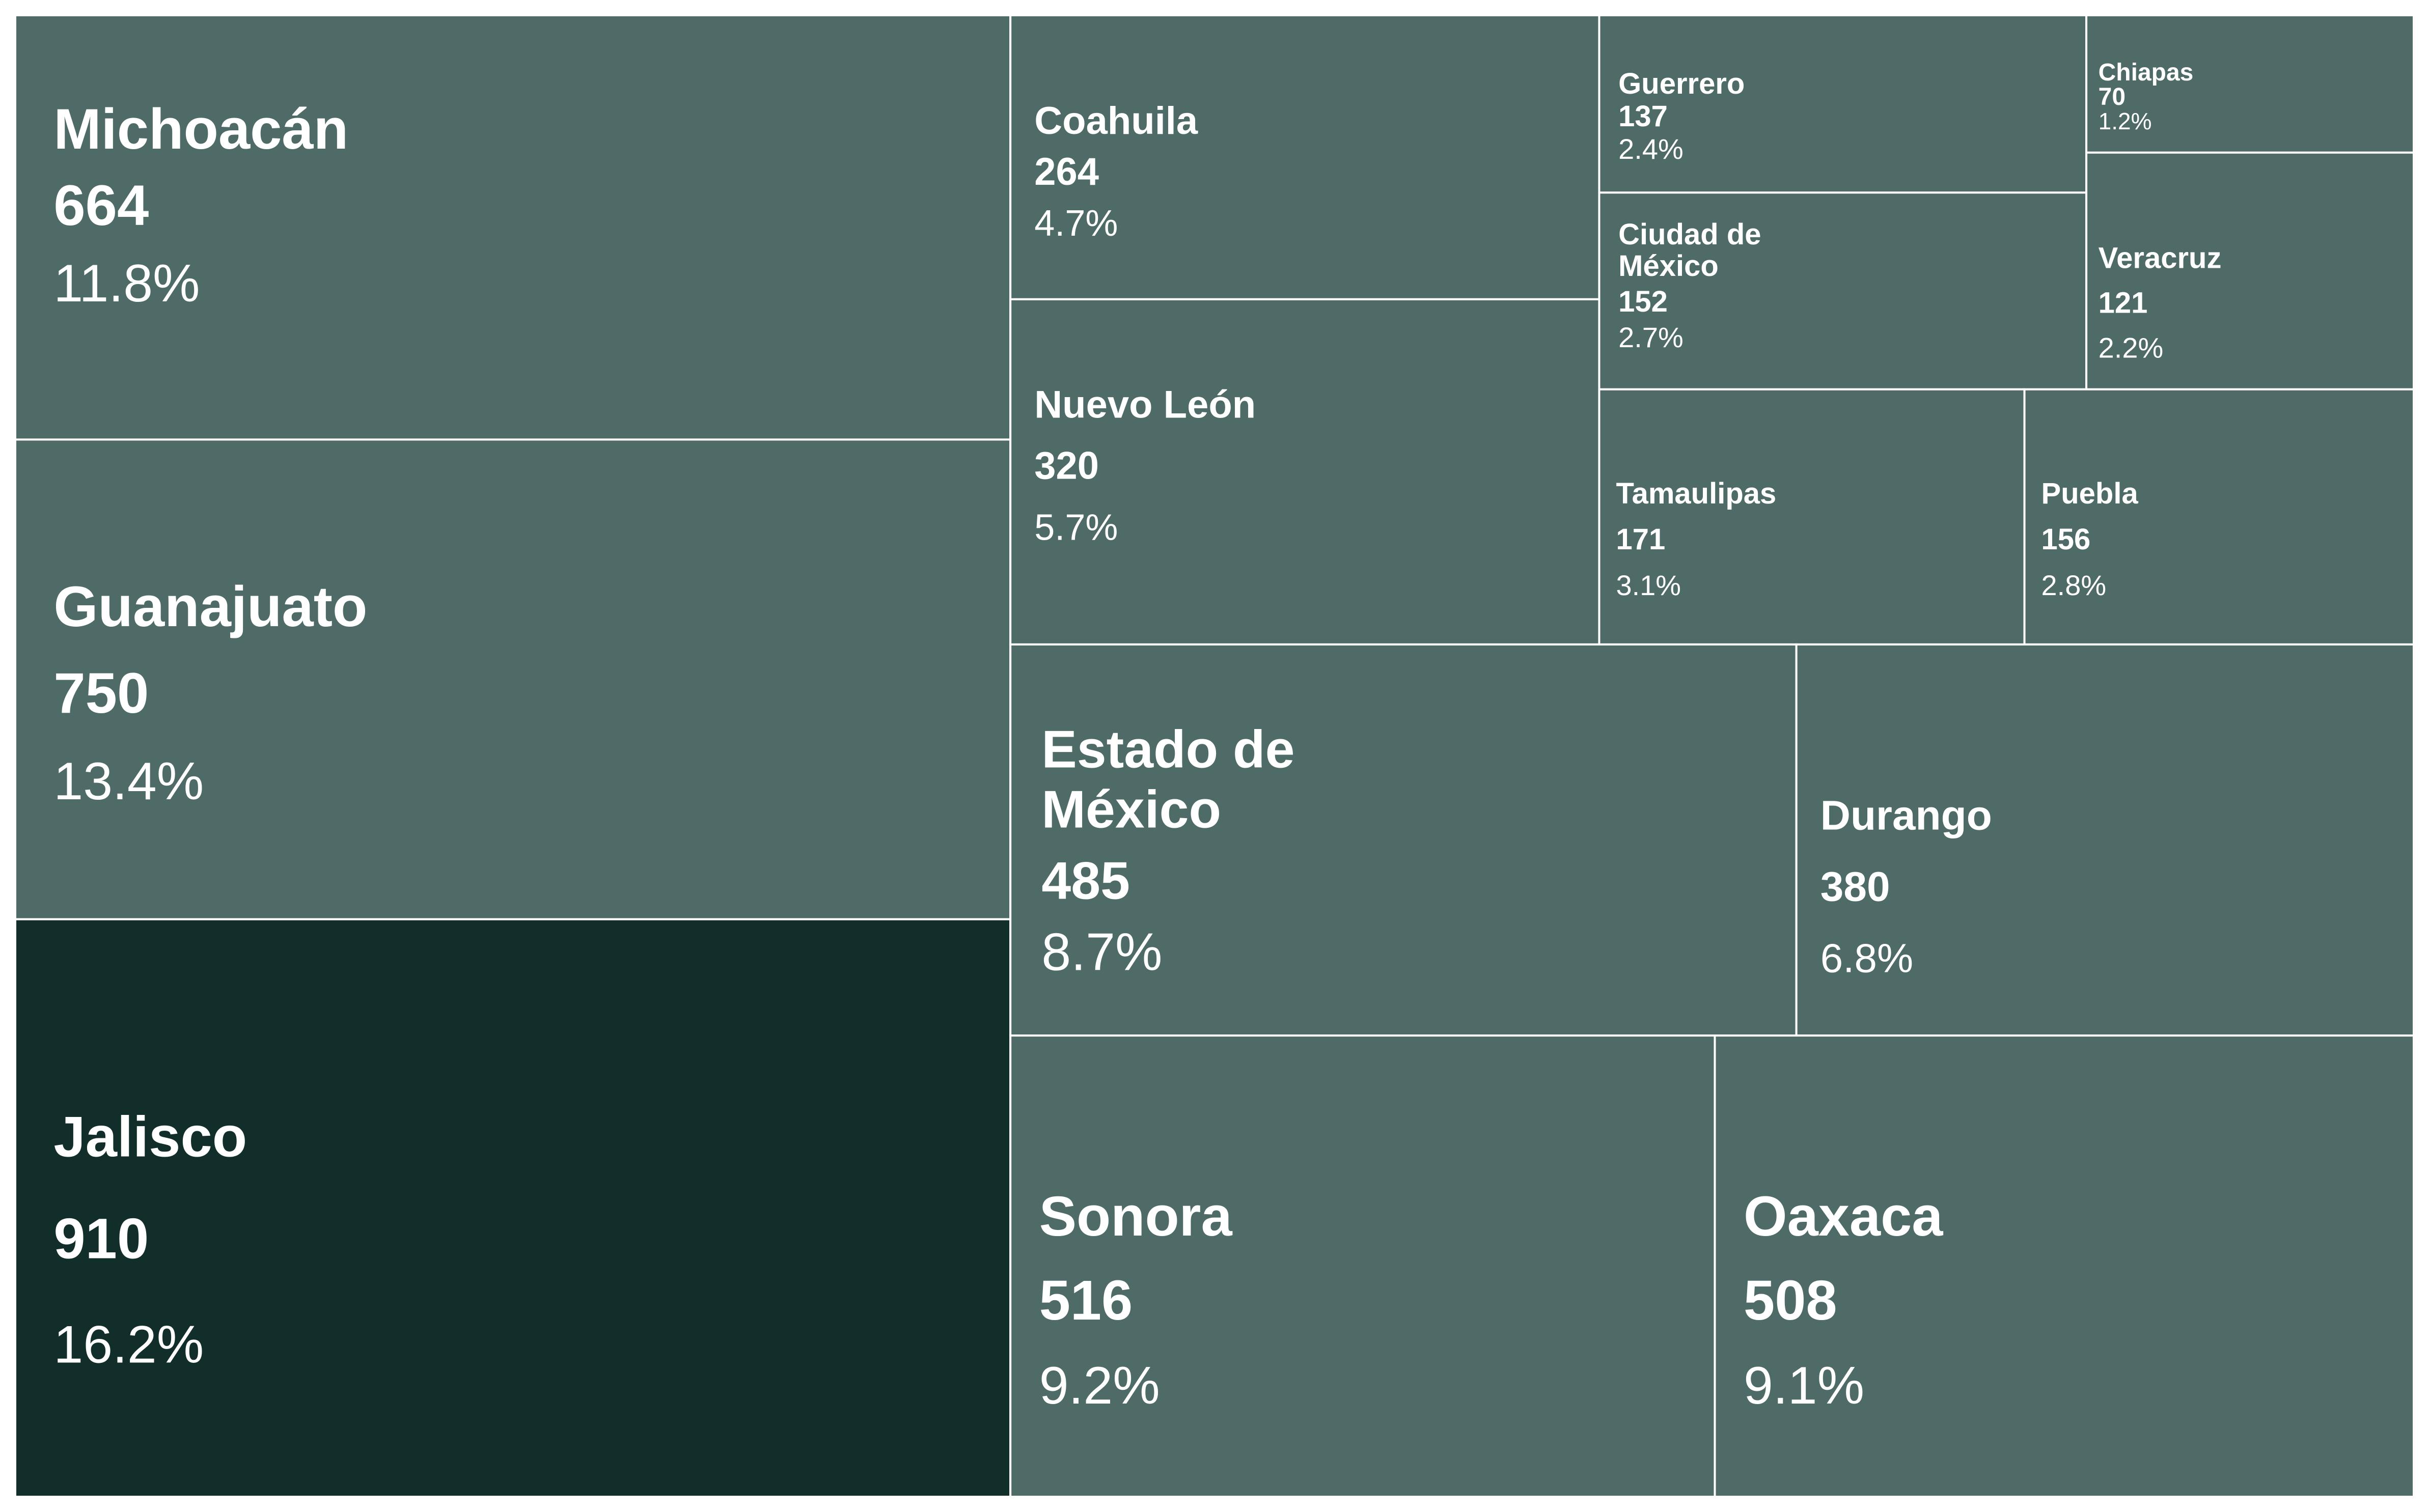 The height and width of the screenshot is (1512, 2429). Describe the element at coordinates (1643, 301) in the screenshot. I see `tile-value-ciudad-de-mexico: 152` at that location.